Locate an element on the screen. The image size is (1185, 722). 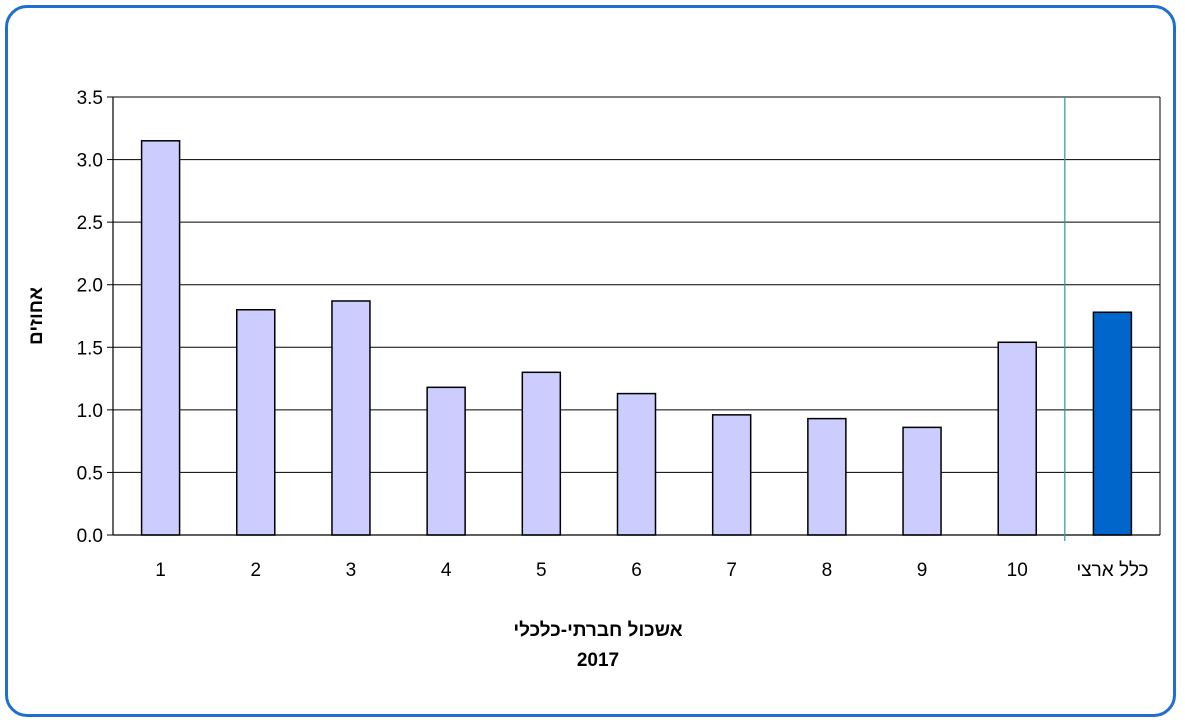
x-tick-label: כלל ארצי is located at coordinates (1112, 570).